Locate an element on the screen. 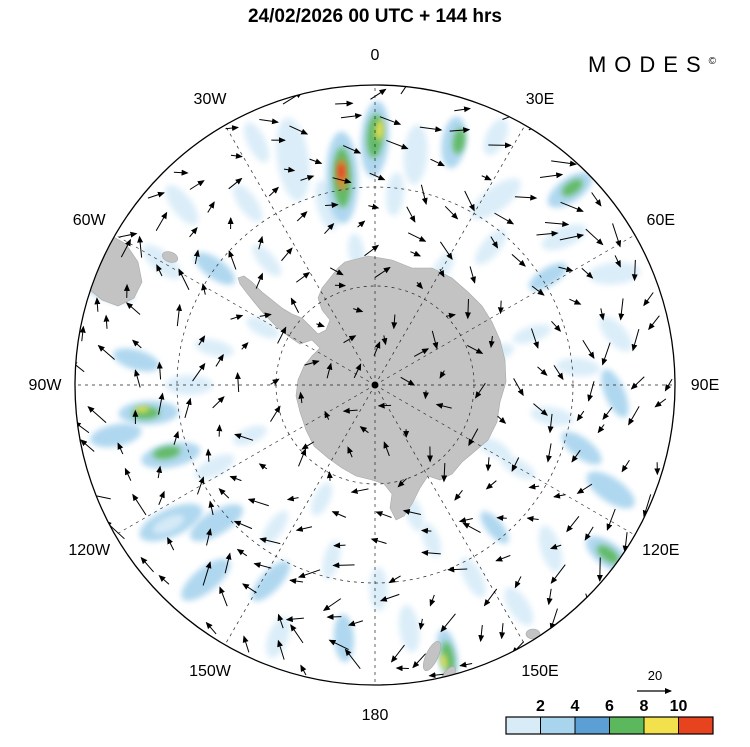 Image resolution: width=750 pixels, height=747 pixels. colorbar-tick-label: 8 is located at coordinates (644, 706).